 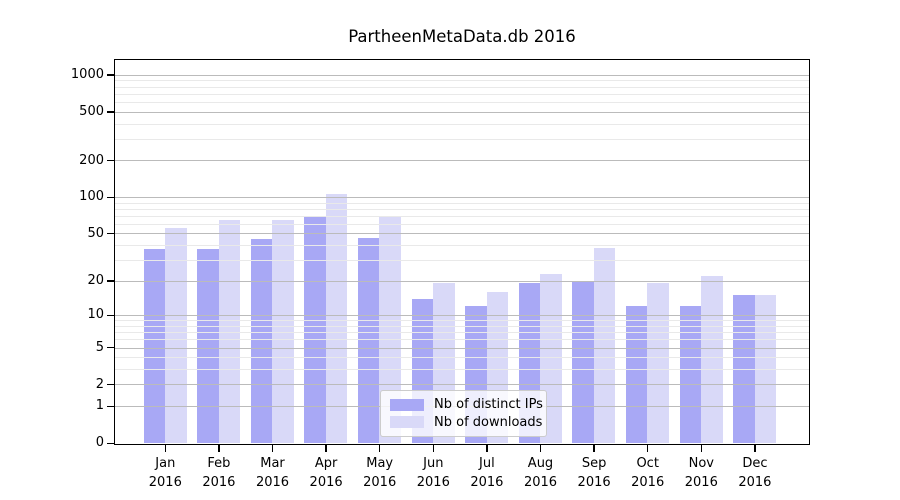 I want to click on bar-downloads-oct, so click(x=658, y=363).